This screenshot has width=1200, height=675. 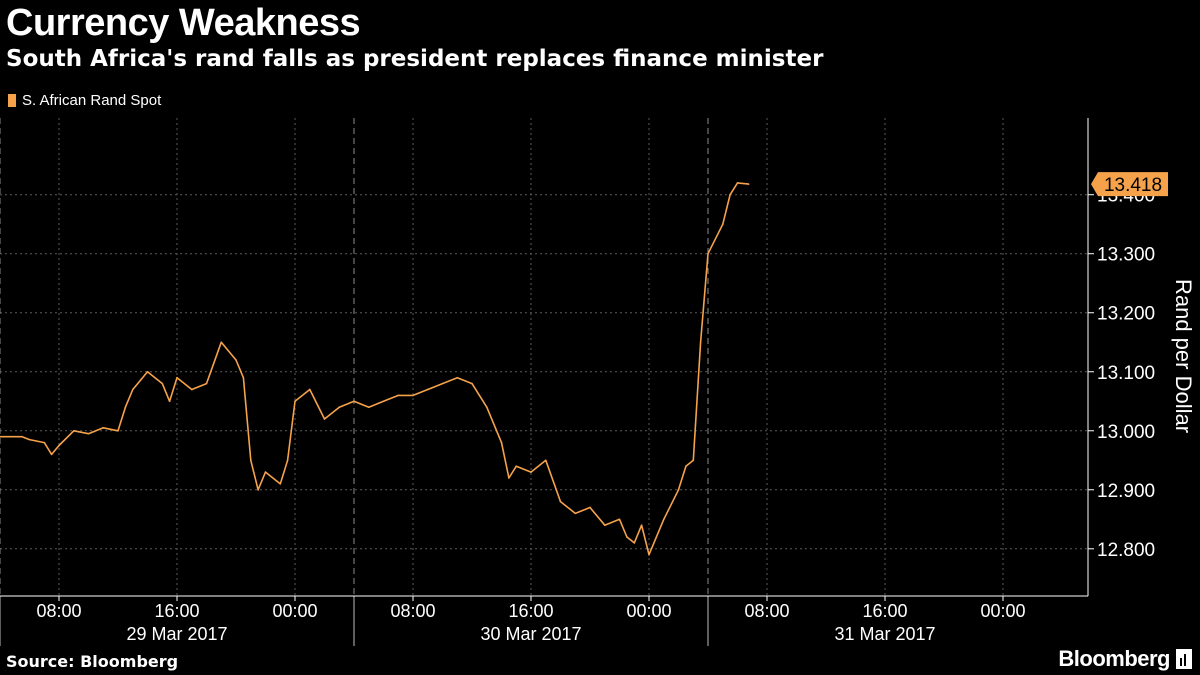 What do you see at coordinates (183, 23) in the screenshot?
I see `chart-title: Currency Weakness` at bounding box center [183, 23].